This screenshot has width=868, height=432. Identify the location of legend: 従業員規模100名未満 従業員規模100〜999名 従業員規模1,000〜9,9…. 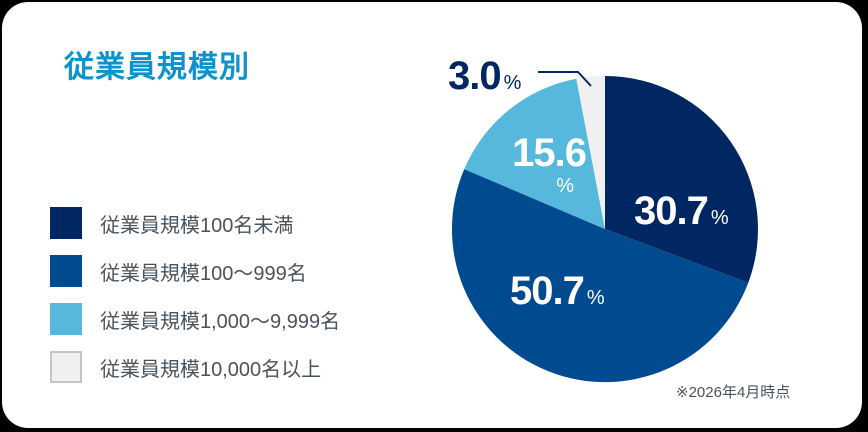
(195, 303).